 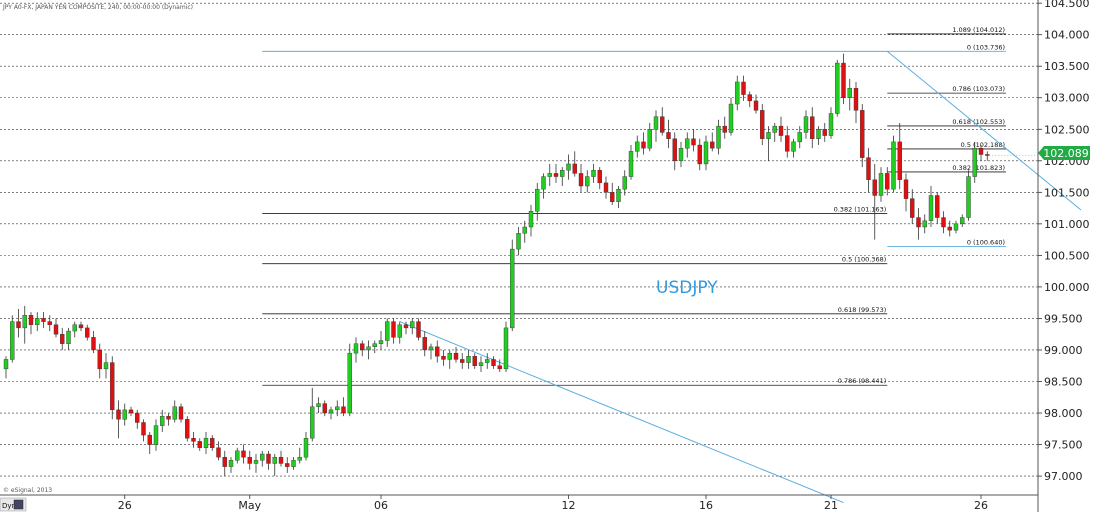 What do you see at coordinates (831, 505) in the screenshot?
I see `x-tick-label-5: 21` at bounding box center [831, 505].